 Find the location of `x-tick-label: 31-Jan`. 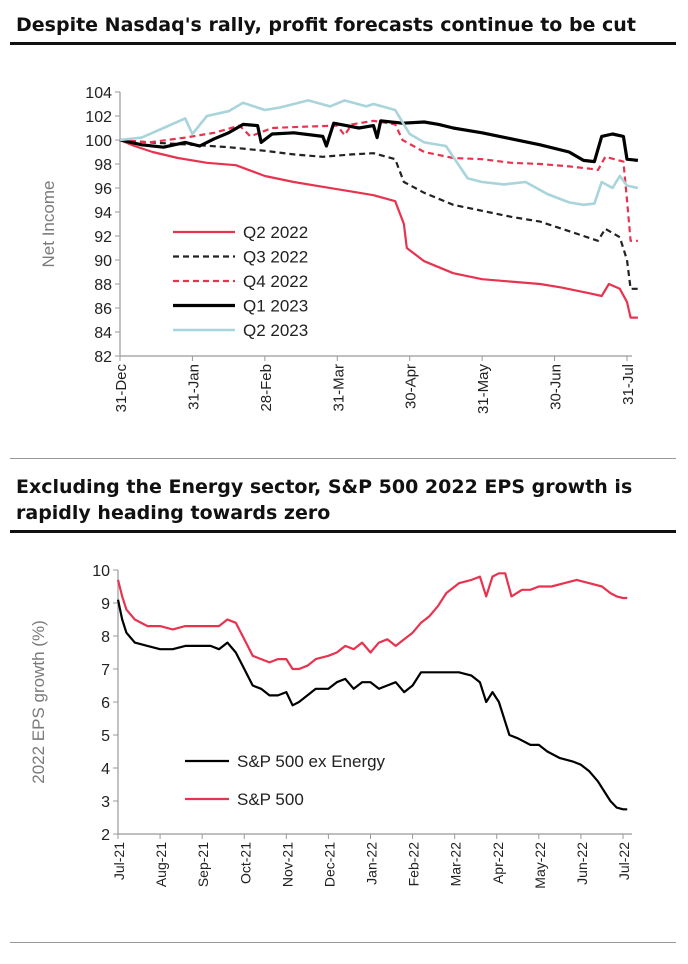

x-tick-label: 31-Jan is located at coordinates (193, 387).